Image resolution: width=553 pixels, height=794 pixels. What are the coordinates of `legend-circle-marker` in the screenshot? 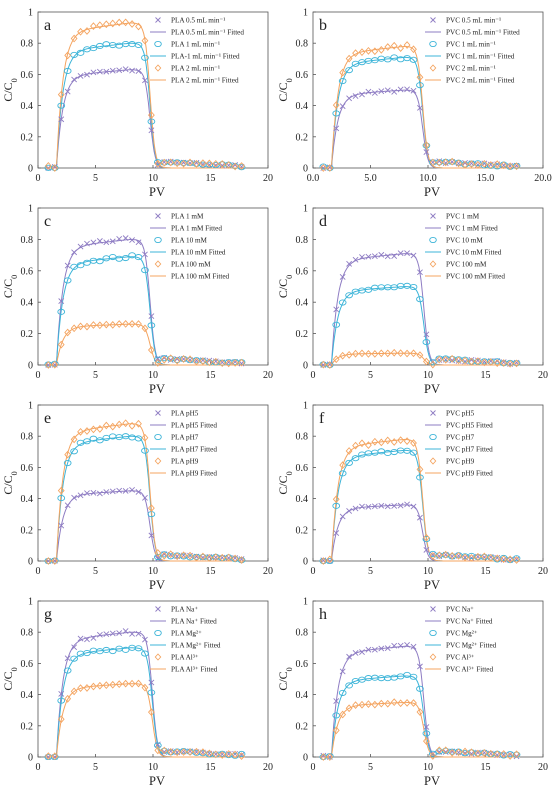 It's located at (158, 44).